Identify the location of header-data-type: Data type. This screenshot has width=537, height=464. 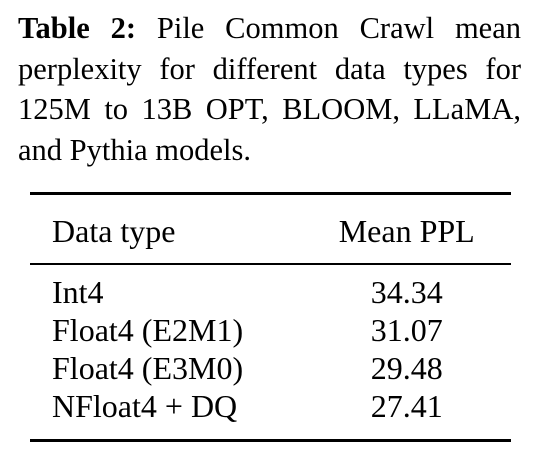
(114, 230).